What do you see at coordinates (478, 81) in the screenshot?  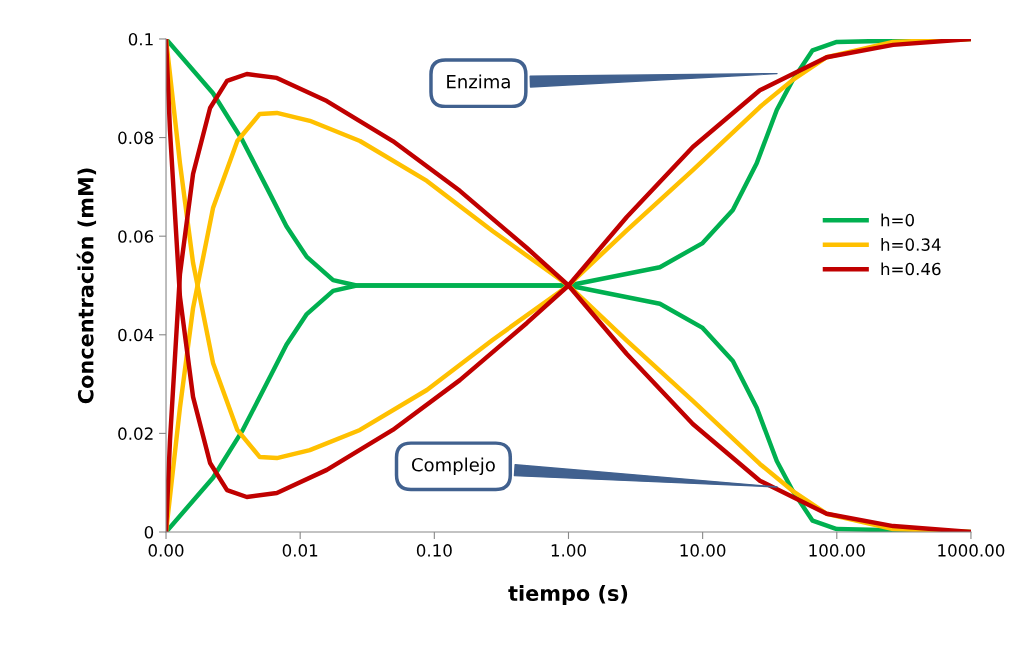 I see `annotation: Enzima` at bounding box center [478, 81].